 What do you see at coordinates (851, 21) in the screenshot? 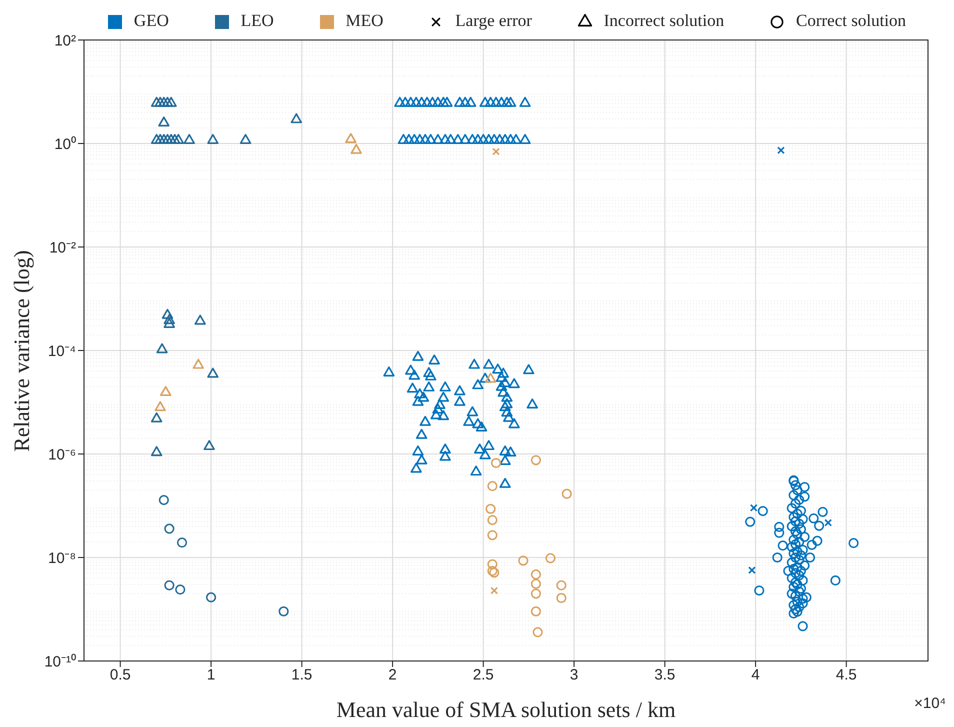
I see `legend-label: Correct solution` at bounding box center [851, 21].